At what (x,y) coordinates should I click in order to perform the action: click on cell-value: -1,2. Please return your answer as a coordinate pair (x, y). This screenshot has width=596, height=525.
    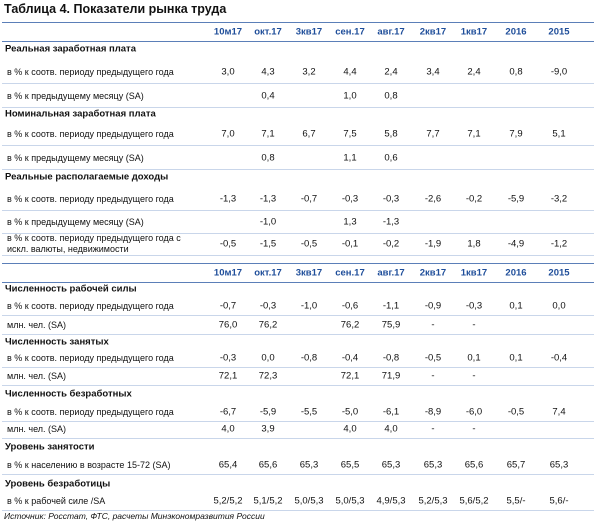
    Looking at the image, I should click on (559, 244).